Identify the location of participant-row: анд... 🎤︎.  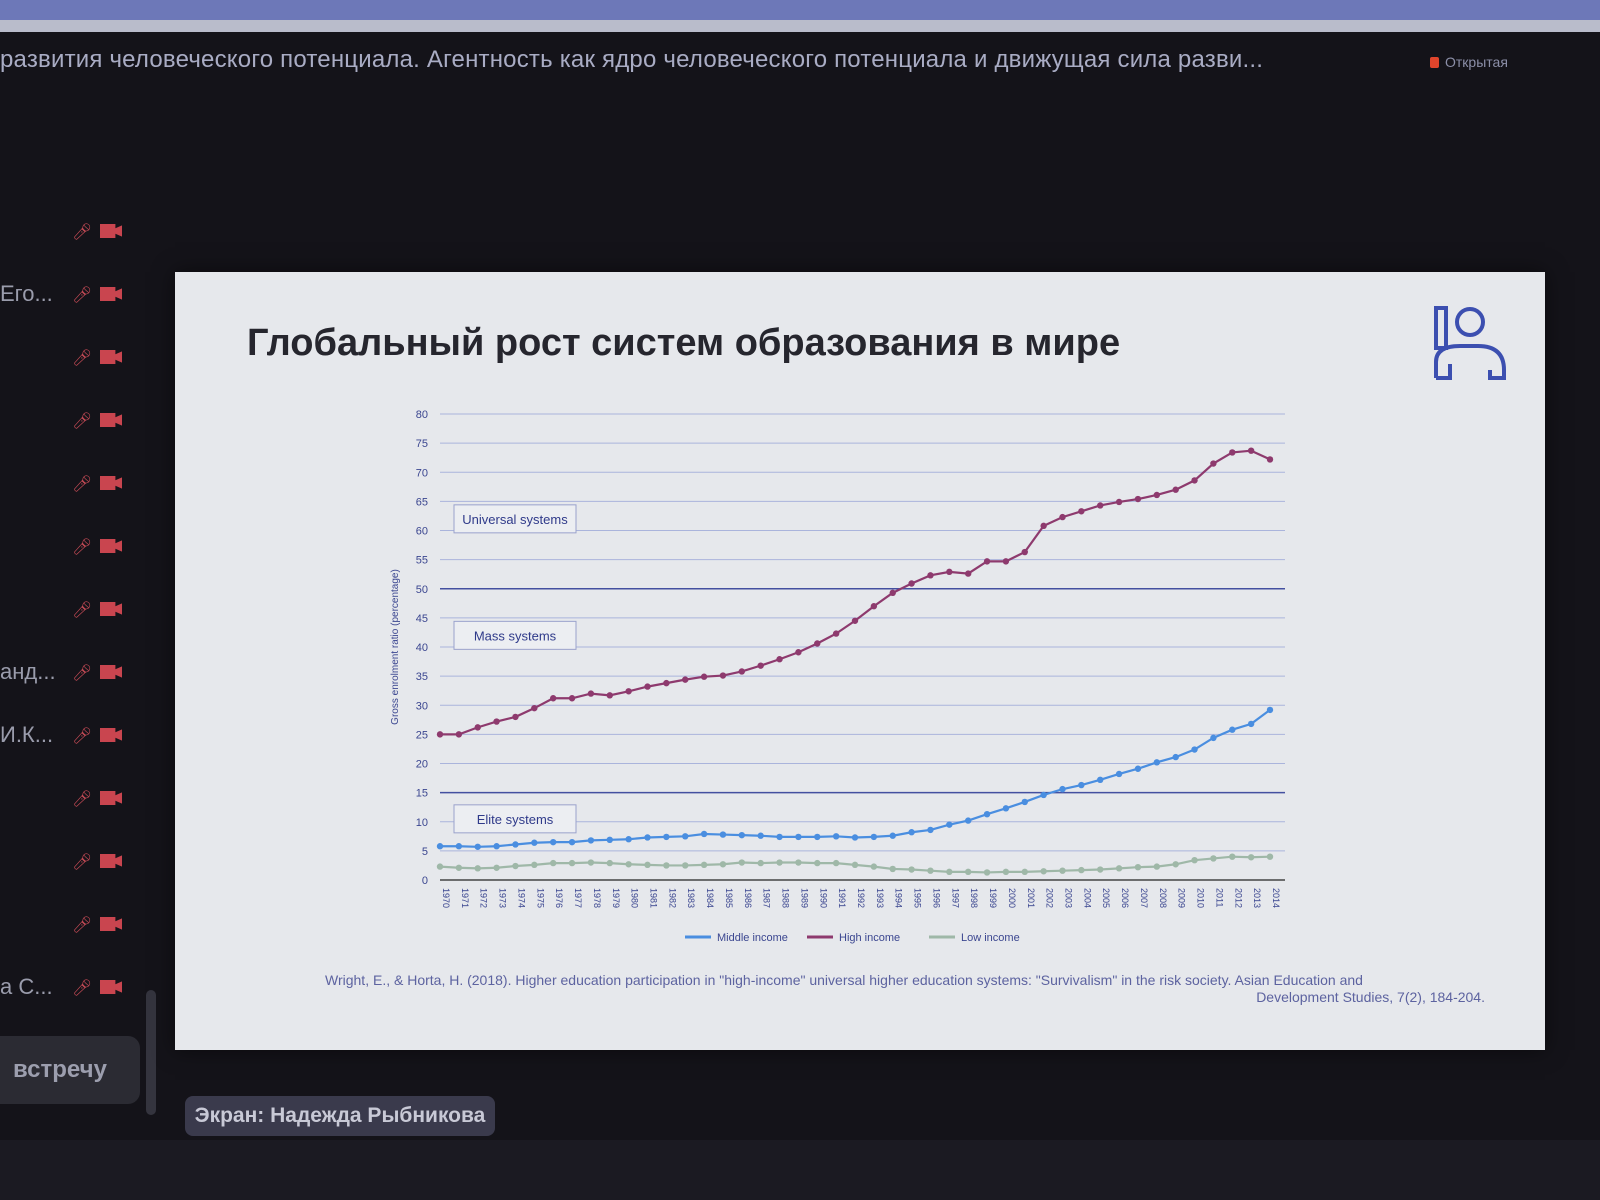
(80, 674).